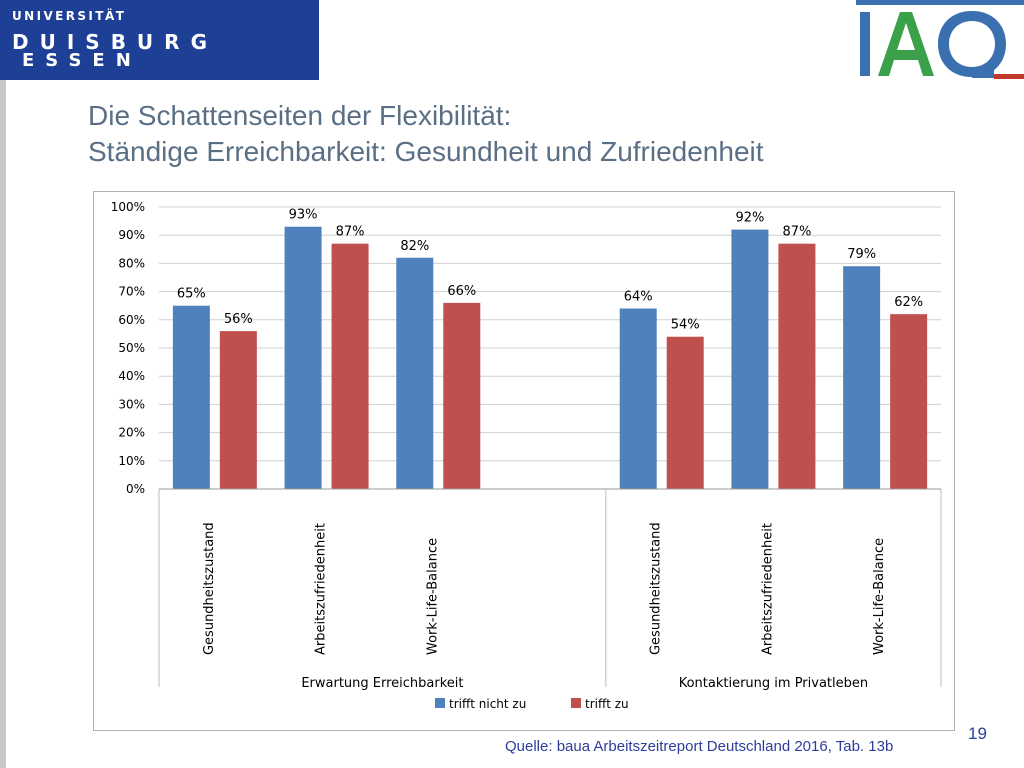 Image resolution: width=1024 pixels, height=768 pixels. Describe the element at coordinates (749, 218) in the screenshot. I see `bar-value-label: 92%` at that location.